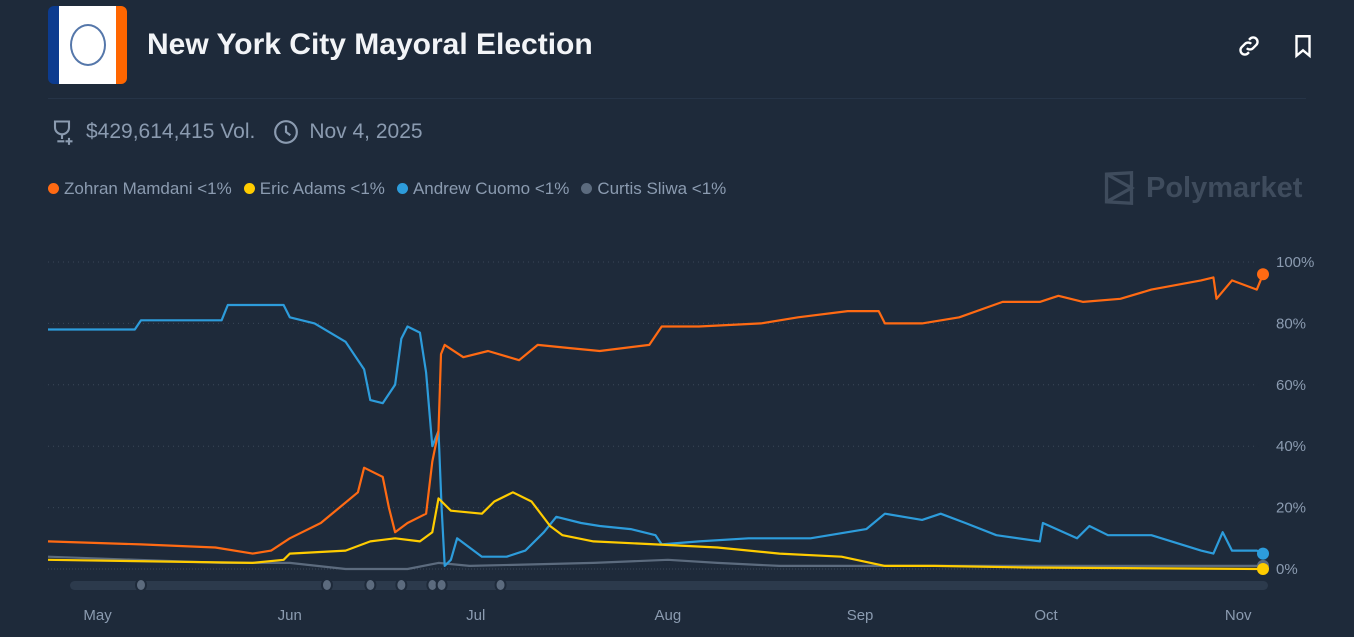 This screenshot has width=1354, height=637. I want to click on y-tick-label: 20%, so click(1291, 508).